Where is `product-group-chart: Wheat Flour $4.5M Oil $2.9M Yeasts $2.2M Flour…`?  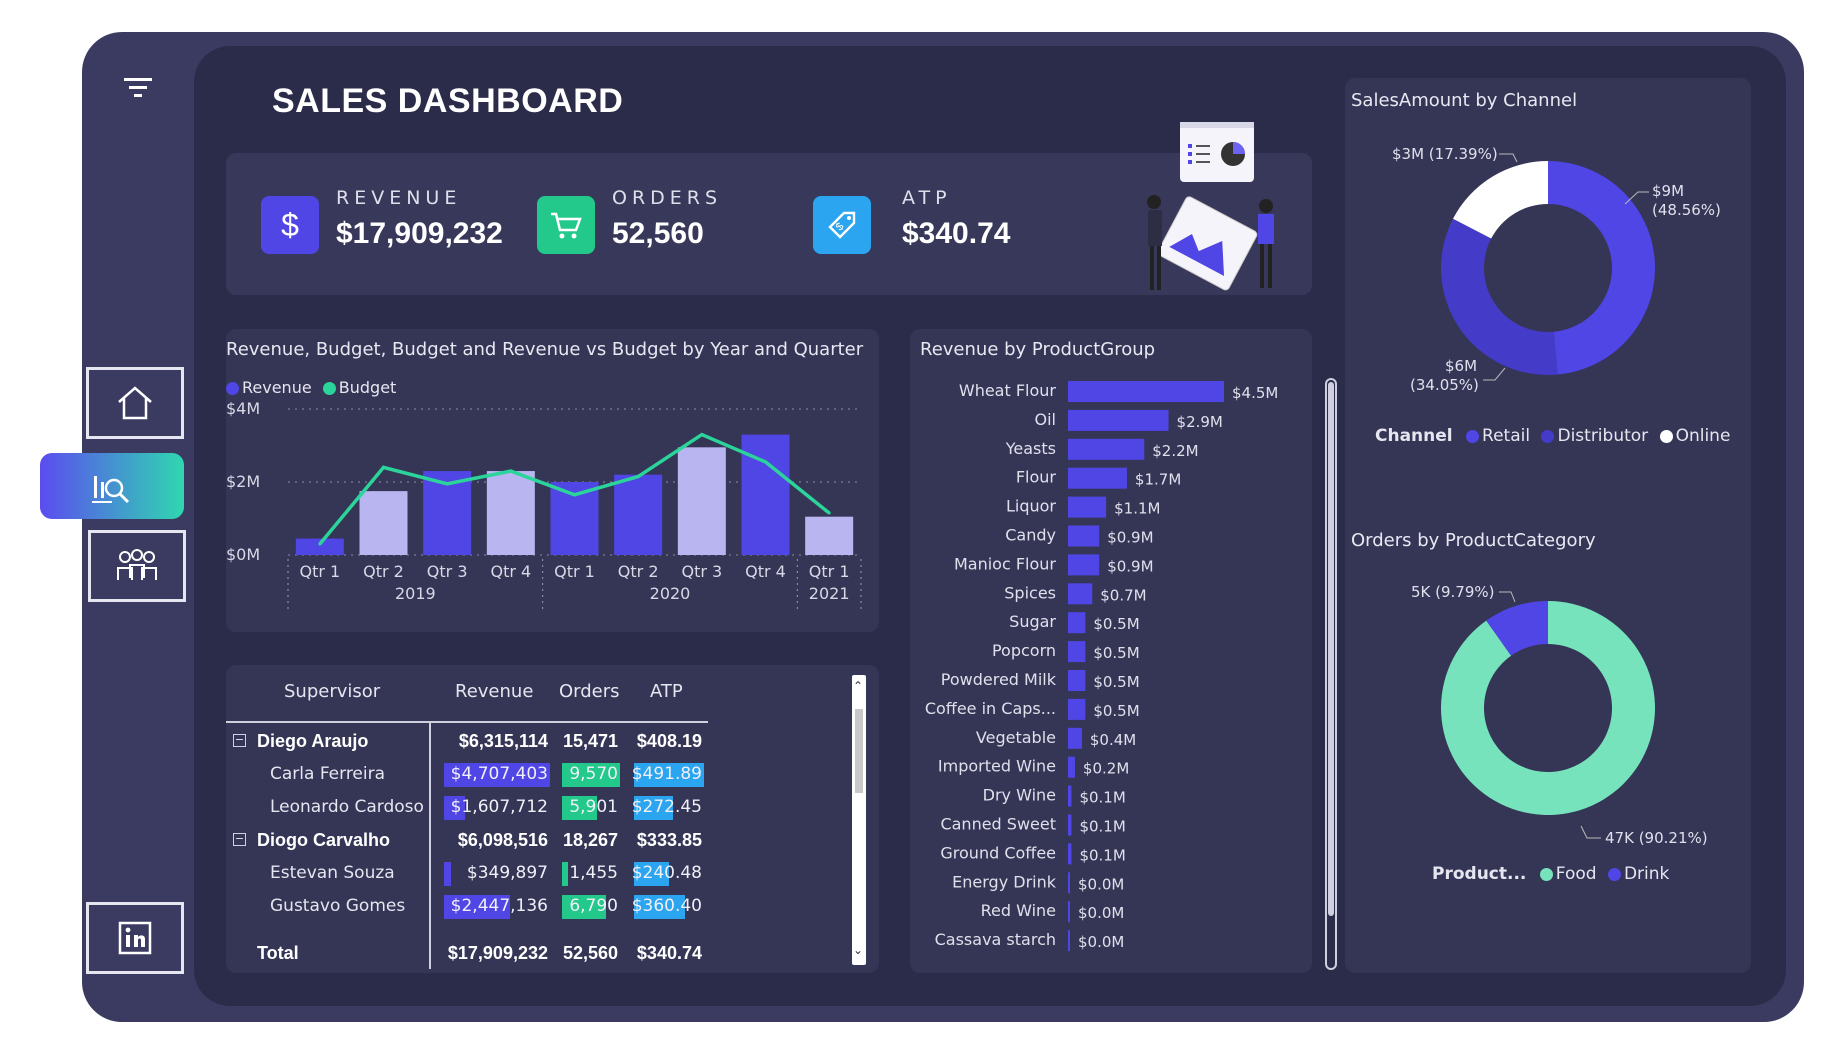 product-group-chart: Wheat Flour $4.5M Oil $2.9M Yeasts $2.2M Flour… is located at coordinates (1101, 666).